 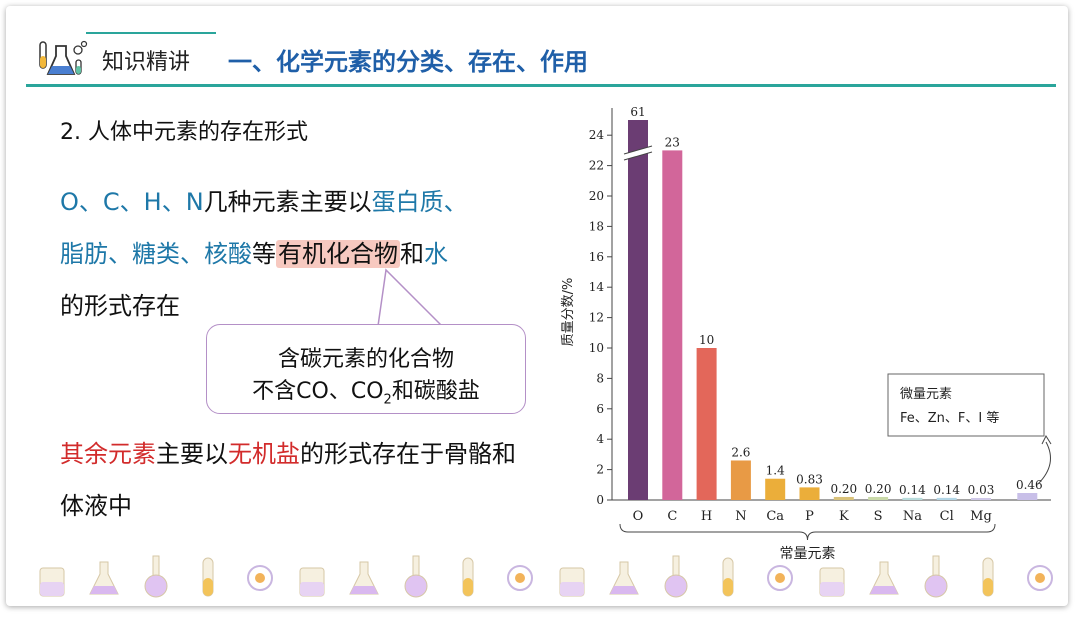 What do you see at coordinates (1044, 463) in the screenshot?
I see `trace-pointer-arrow` at bounding box center [1044, 463].